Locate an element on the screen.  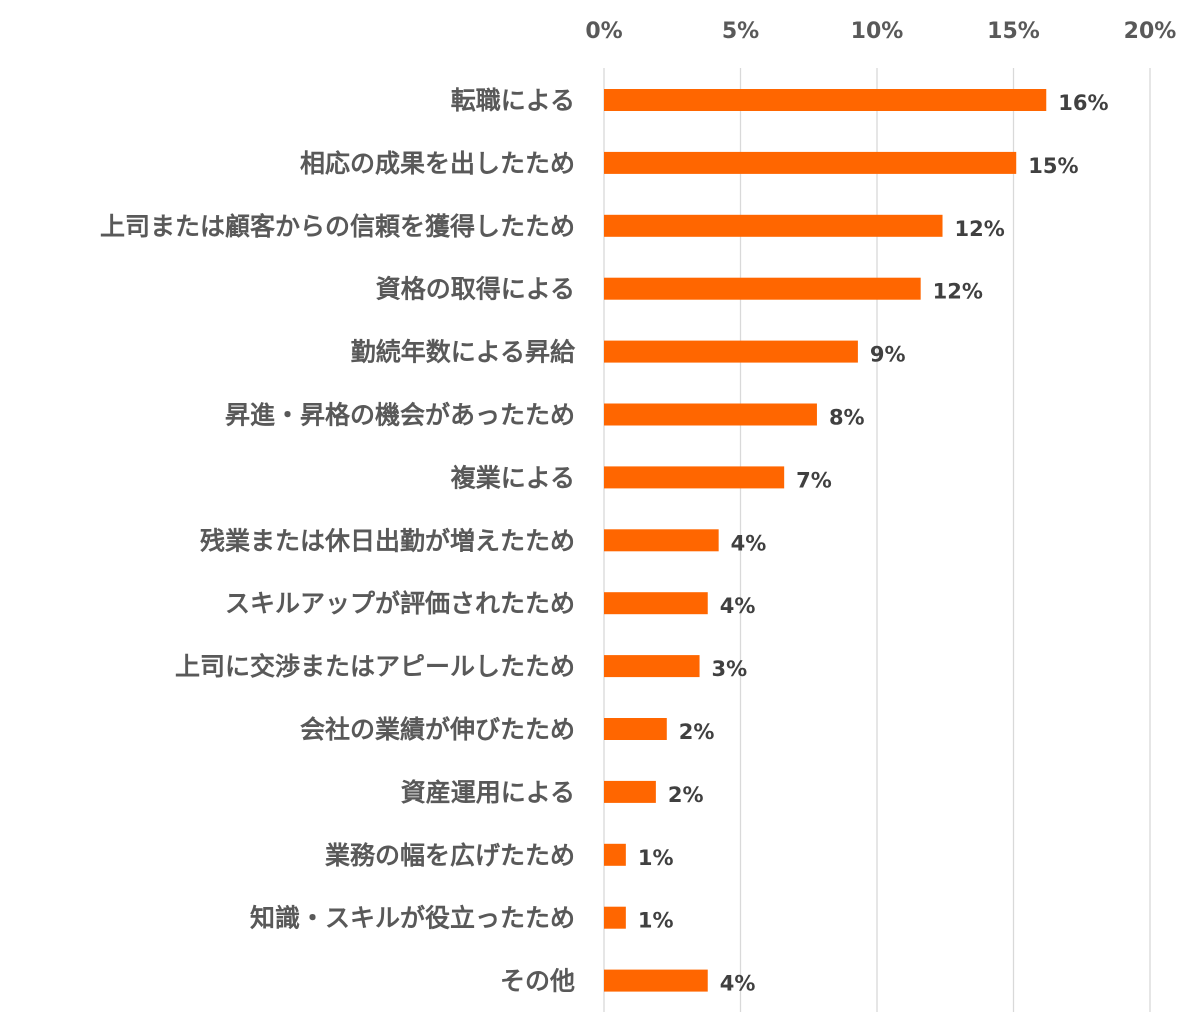
category-label: 複業による is located at coordinates (513, 477).